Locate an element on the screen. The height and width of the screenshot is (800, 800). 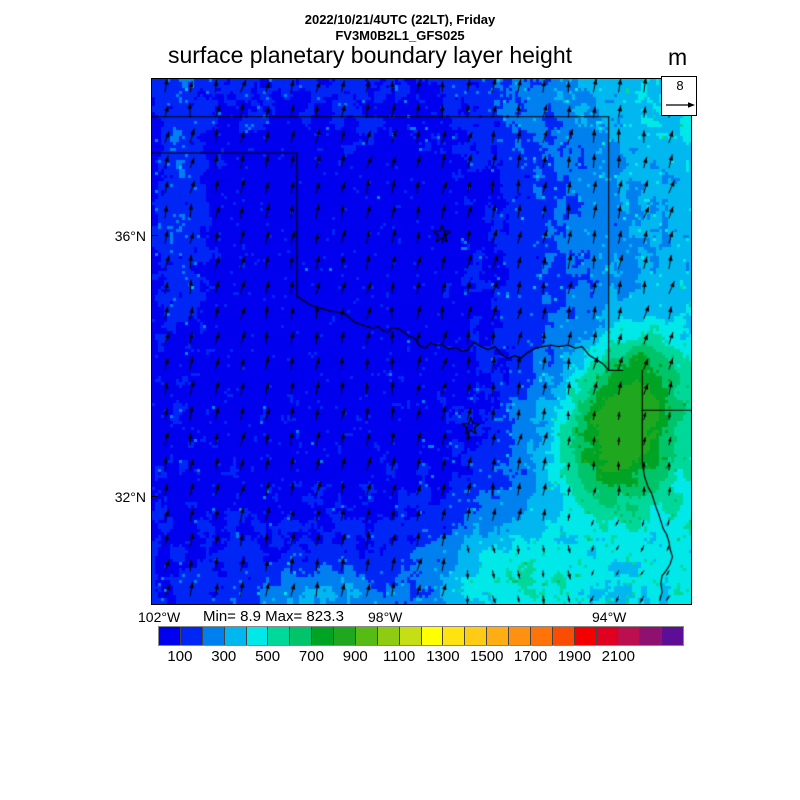
right-arrow-icon is located at coordinates (680, 105).